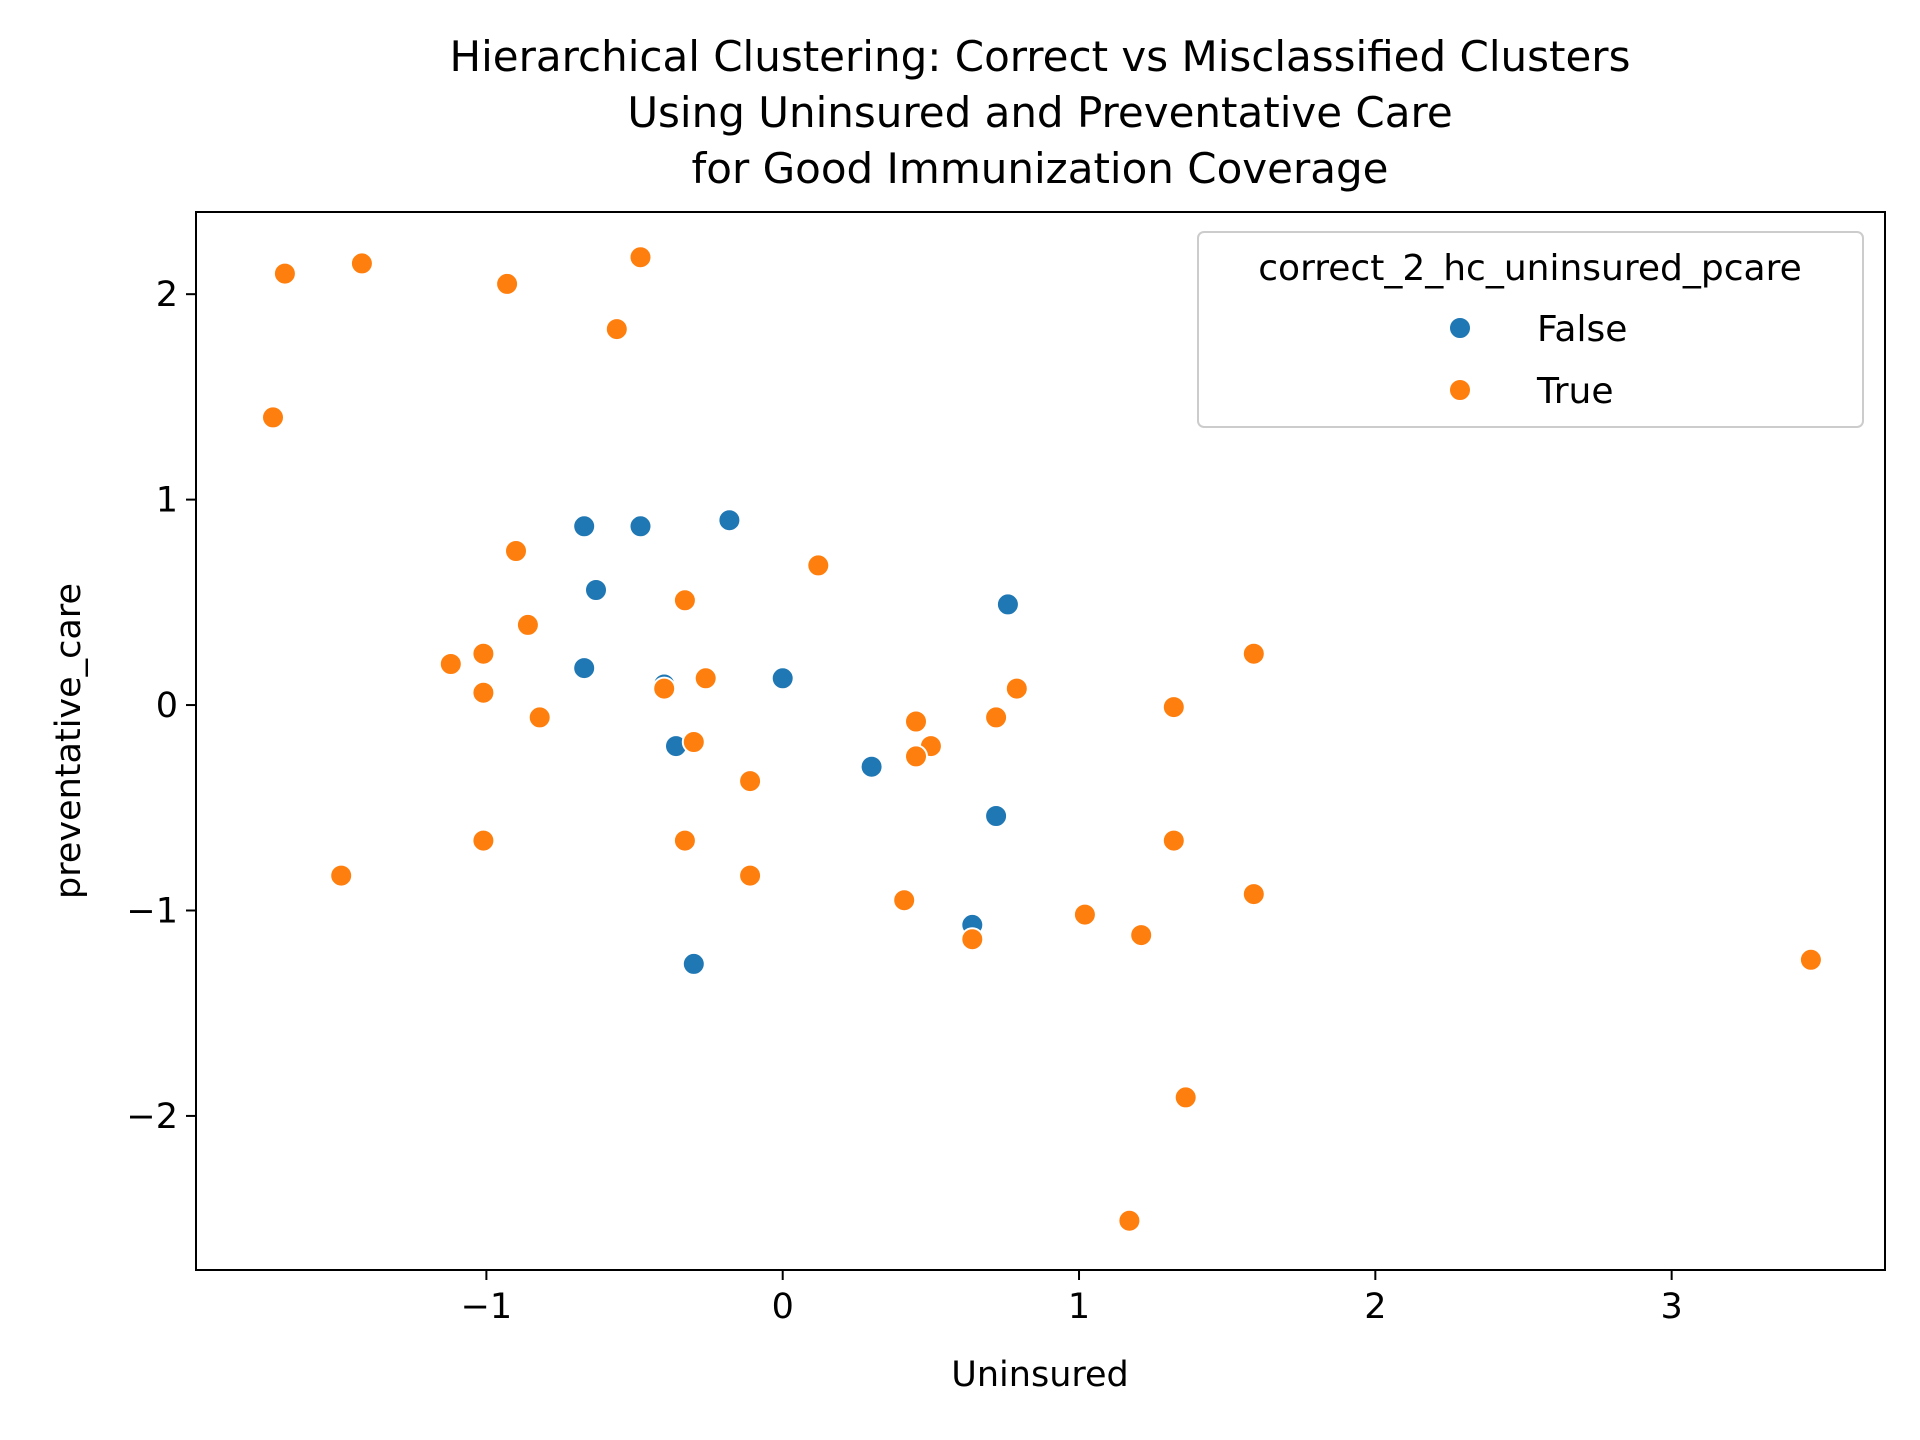  I want to click on legend-label-true: True, so click(1574, 391).